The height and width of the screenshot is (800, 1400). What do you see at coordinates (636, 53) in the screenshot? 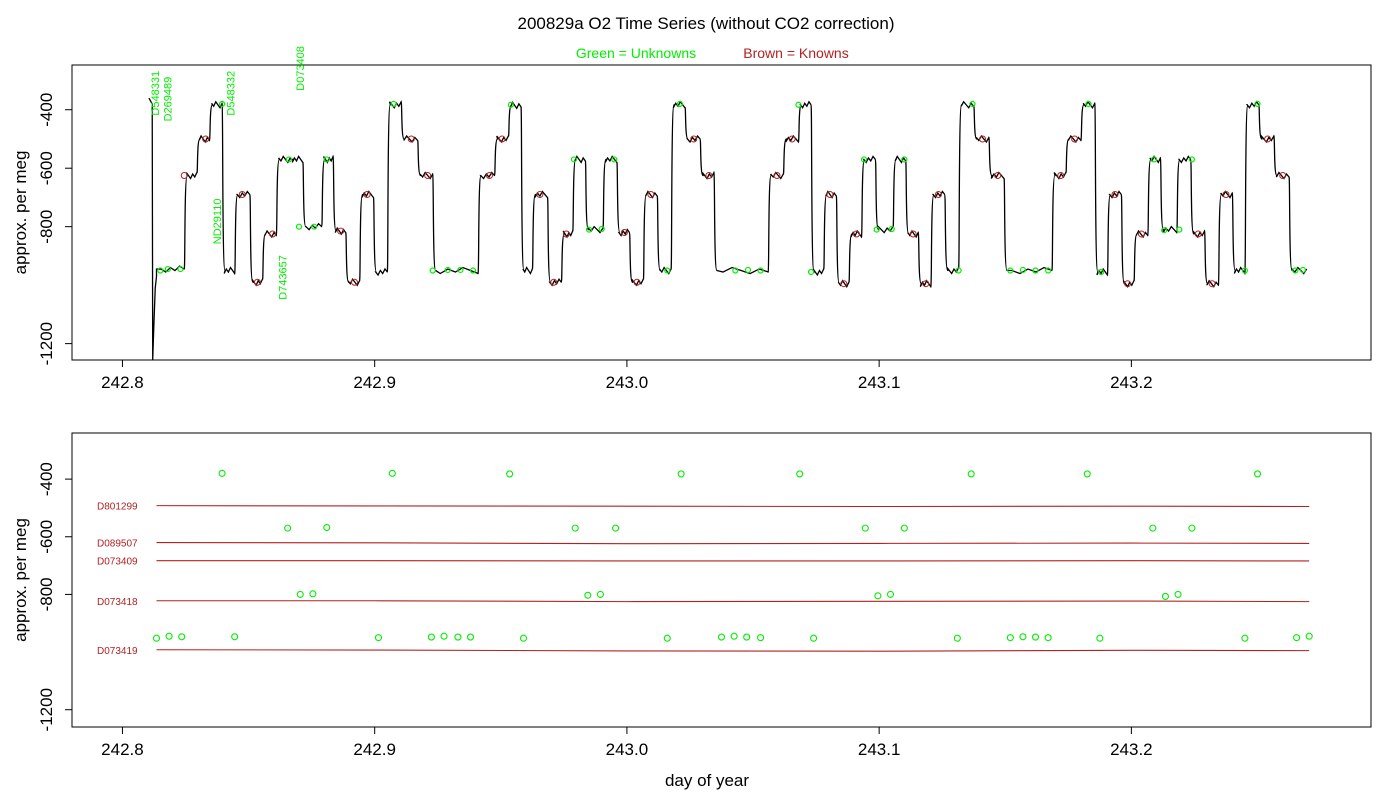
I see `legend-unknowns: Green = Unknowns` at bounding box center [636, 53].